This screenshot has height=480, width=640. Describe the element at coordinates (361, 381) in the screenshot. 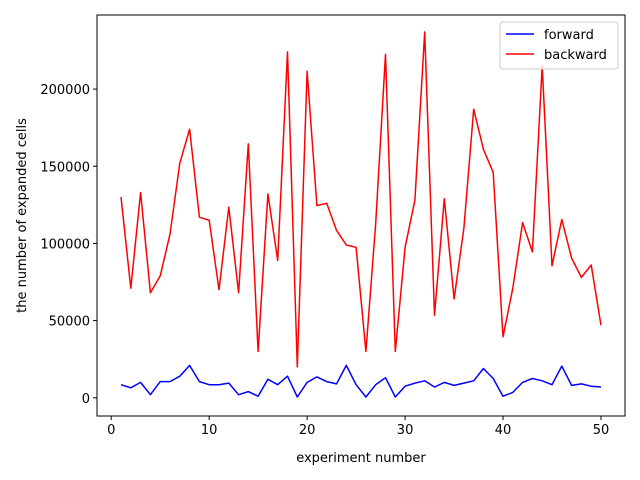

I see `series-line-forward` at that location.